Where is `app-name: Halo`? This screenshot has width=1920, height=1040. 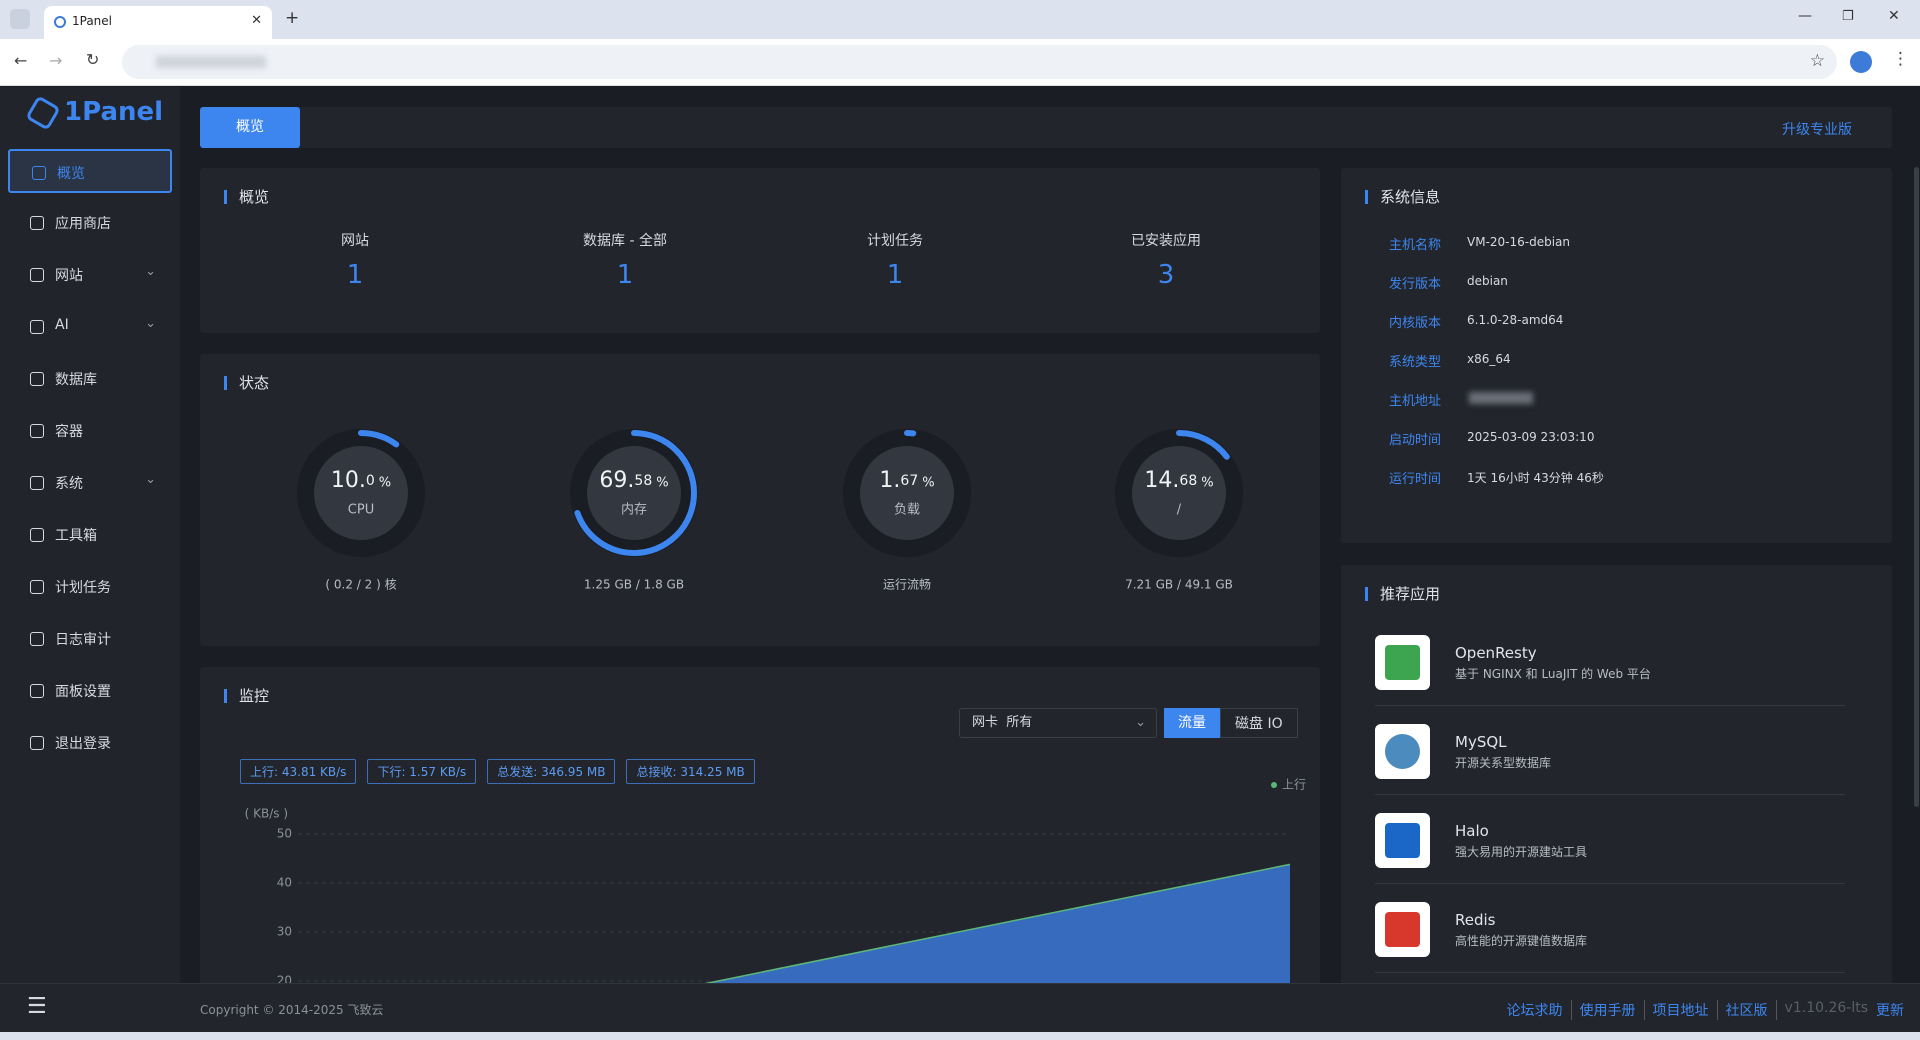
app-name: Halo is located at coordinates (1472, 831).